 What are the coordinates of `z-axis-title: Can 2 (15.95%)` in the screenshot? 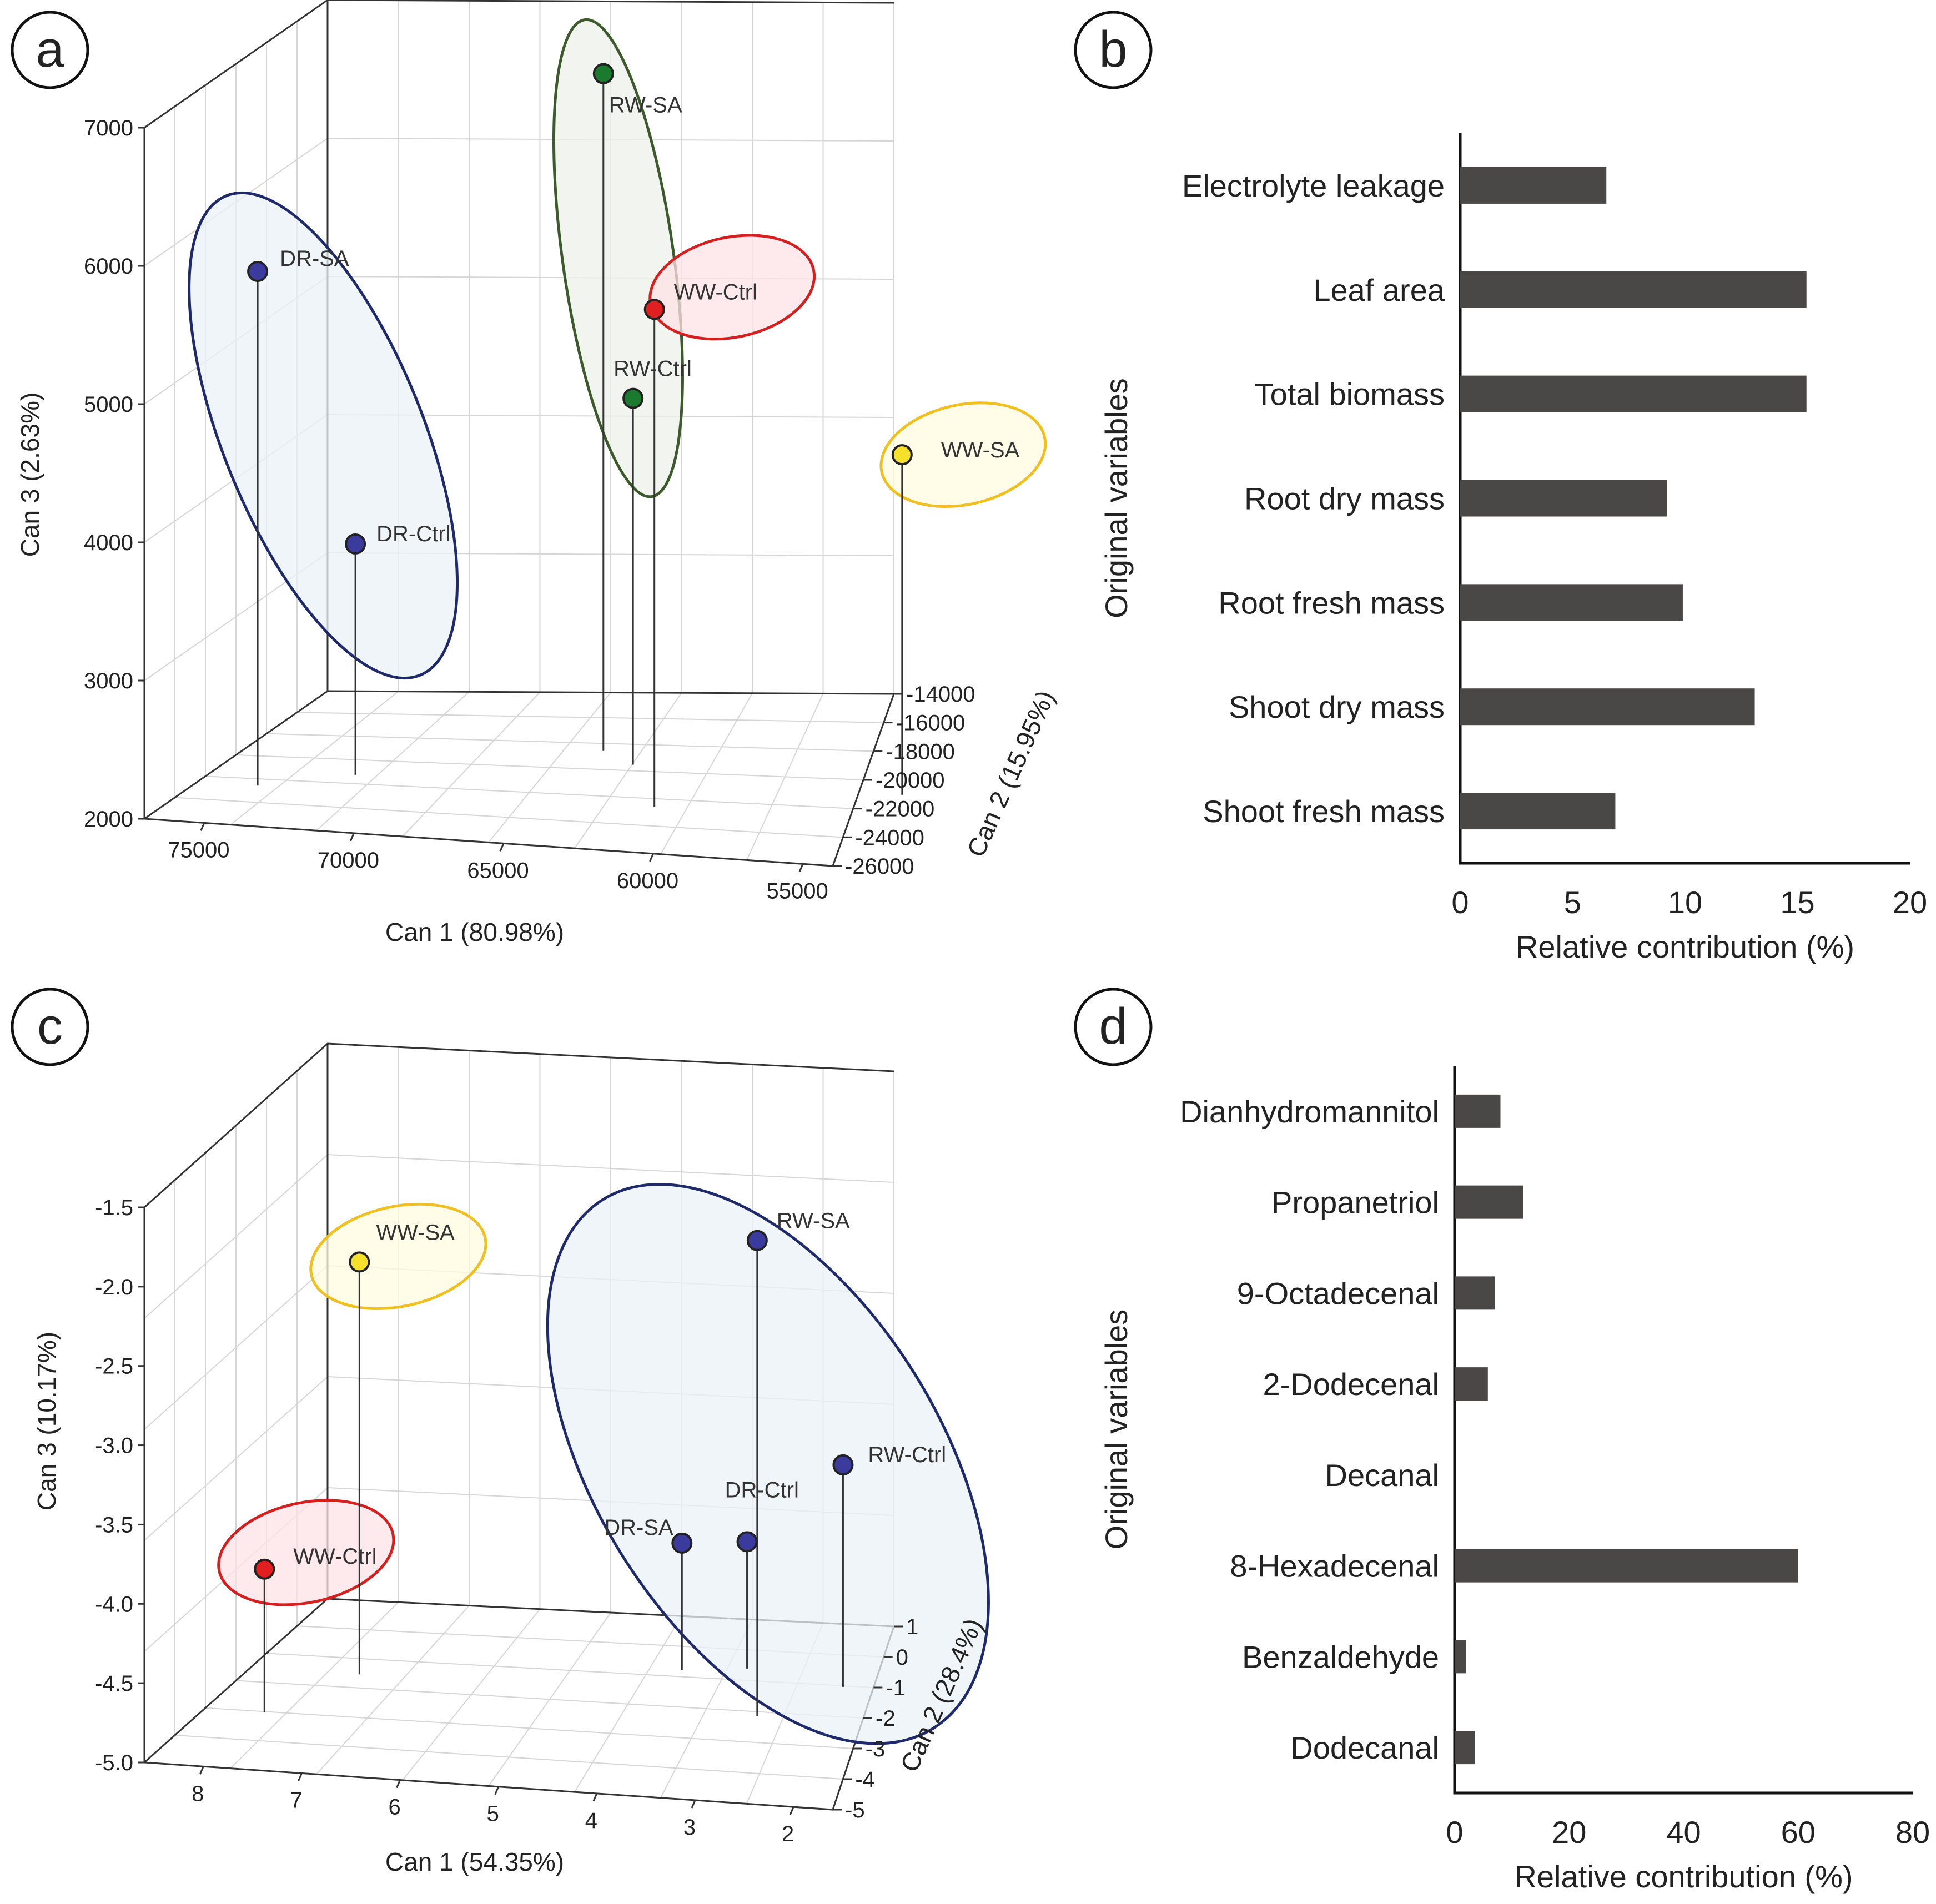 It's located at (1010, 773).